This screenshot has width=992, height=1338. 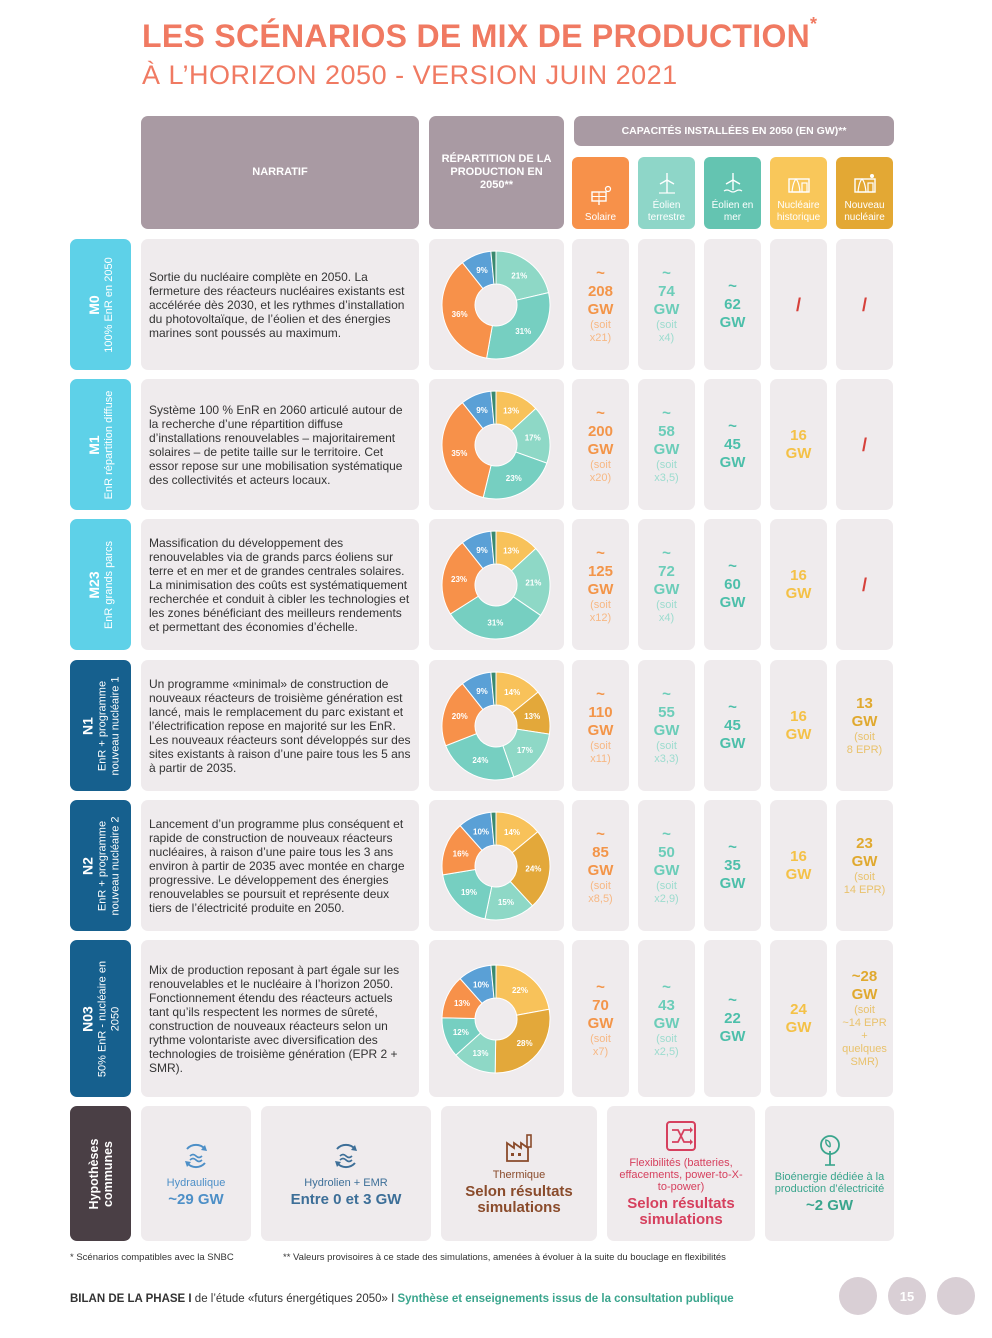 What do you see at coordinates (600, 1005) in the screenshot?
I see `capacity-value: ~ 70 GW` at bounding box center [600, 1005].